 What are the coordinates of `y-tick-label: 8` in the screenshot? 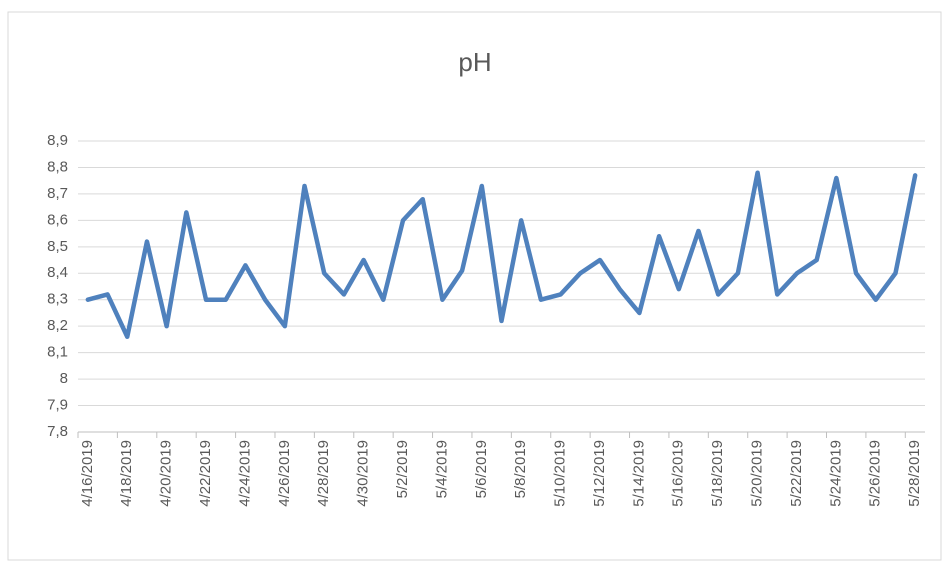 It's located at (64, 378).